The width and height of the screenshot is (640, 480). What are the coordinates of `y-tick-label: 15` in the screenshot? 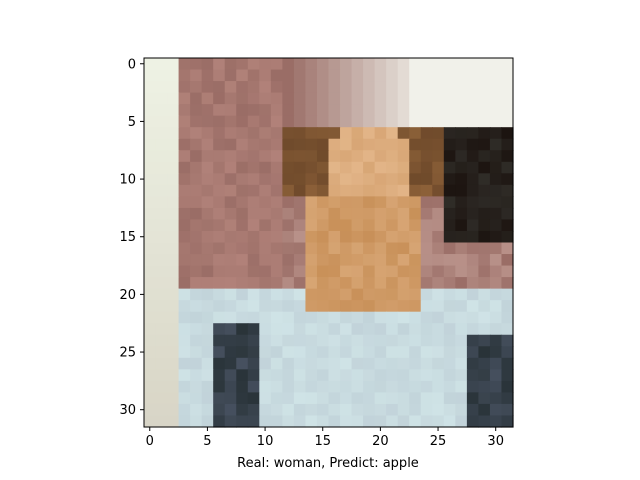 It's located at (127, 237).